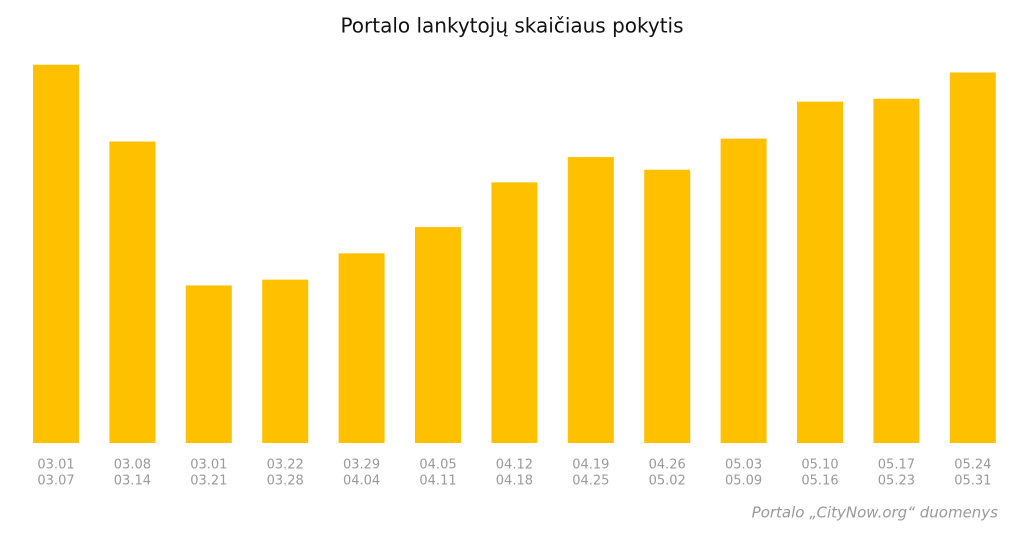 Image resolution: width=1024 pixels, height=548 pixels. I want to click on x-tick-label: 04.11, so click(437, 481).